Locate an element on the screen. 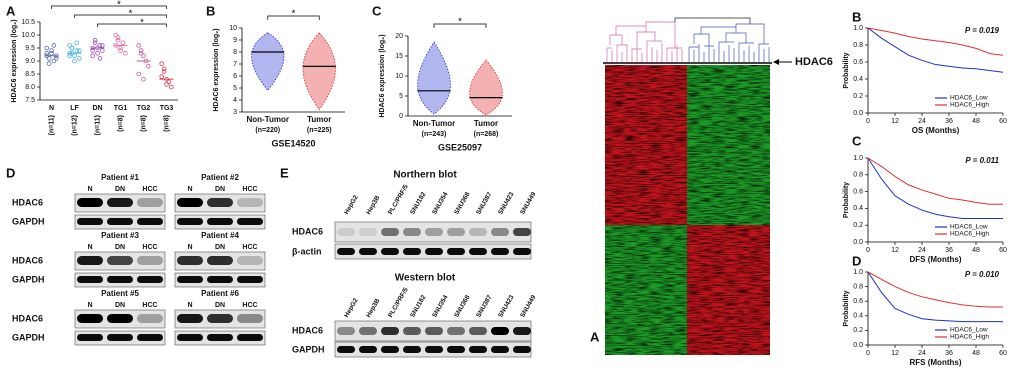  y-axis-label: HDAC6 expression (log₂) is located at coordinates (14, 60).